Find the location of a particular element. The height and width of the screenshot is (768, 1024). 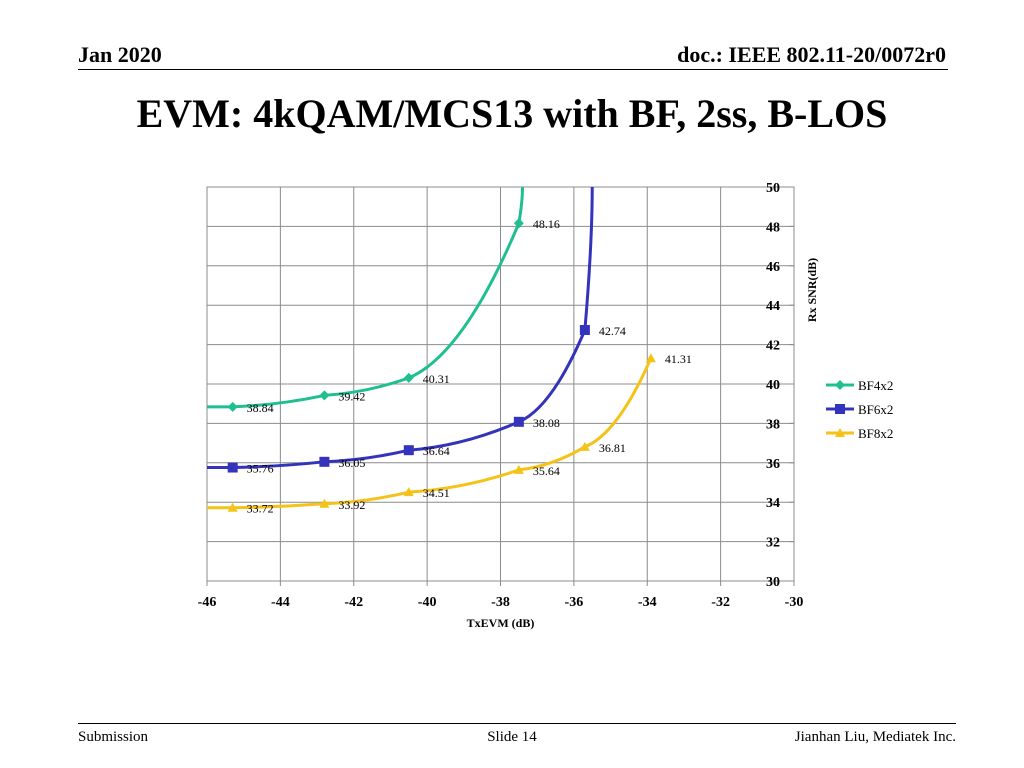

x-tick-label: -30 is located at coordinates (794, 602).